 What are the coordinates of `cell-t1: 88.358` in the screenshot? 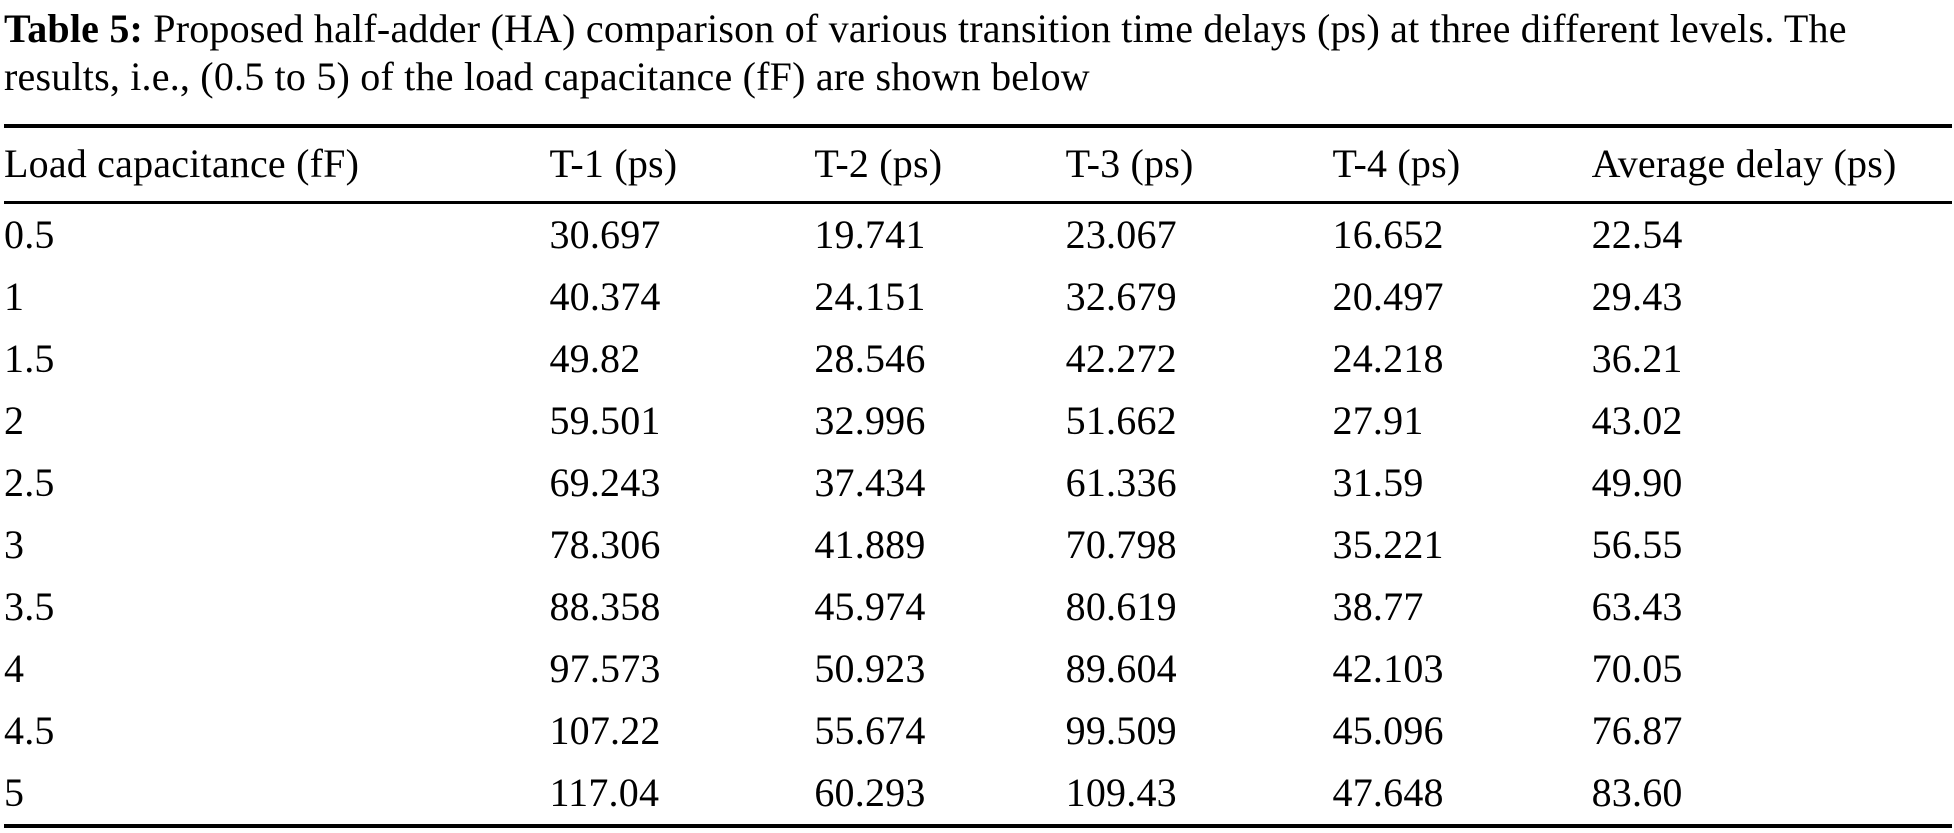 It's located at (605, 606).